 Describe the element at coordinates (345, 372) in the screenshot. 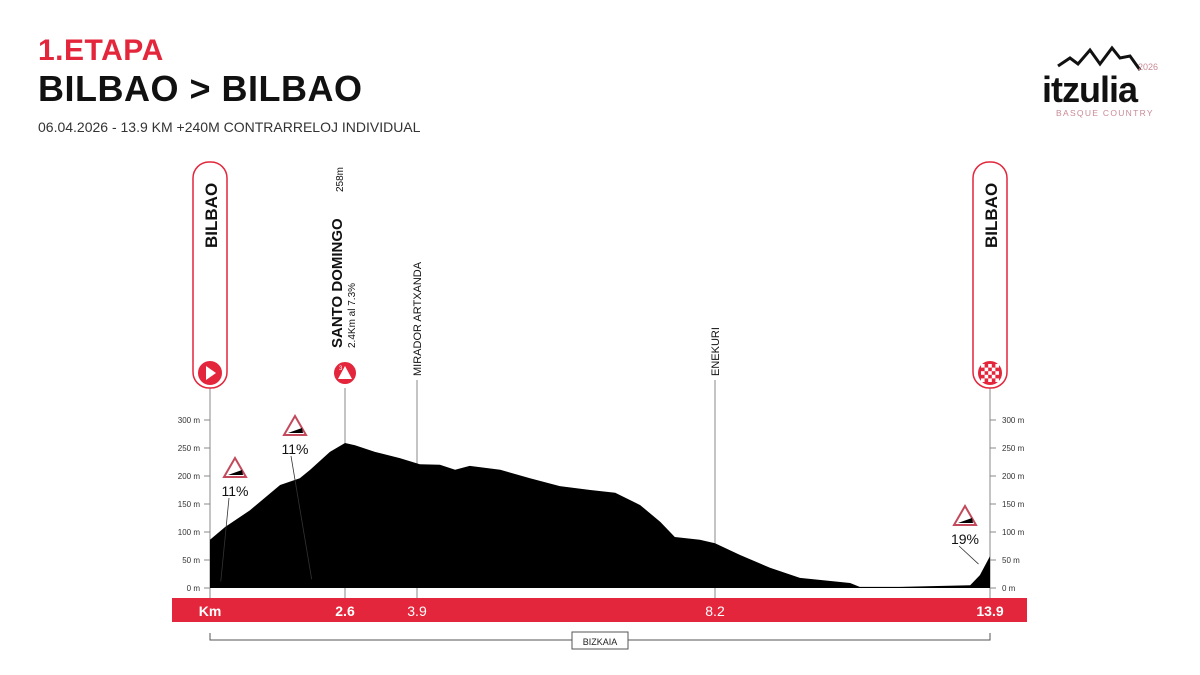

I see `mountain-icon` at that location.